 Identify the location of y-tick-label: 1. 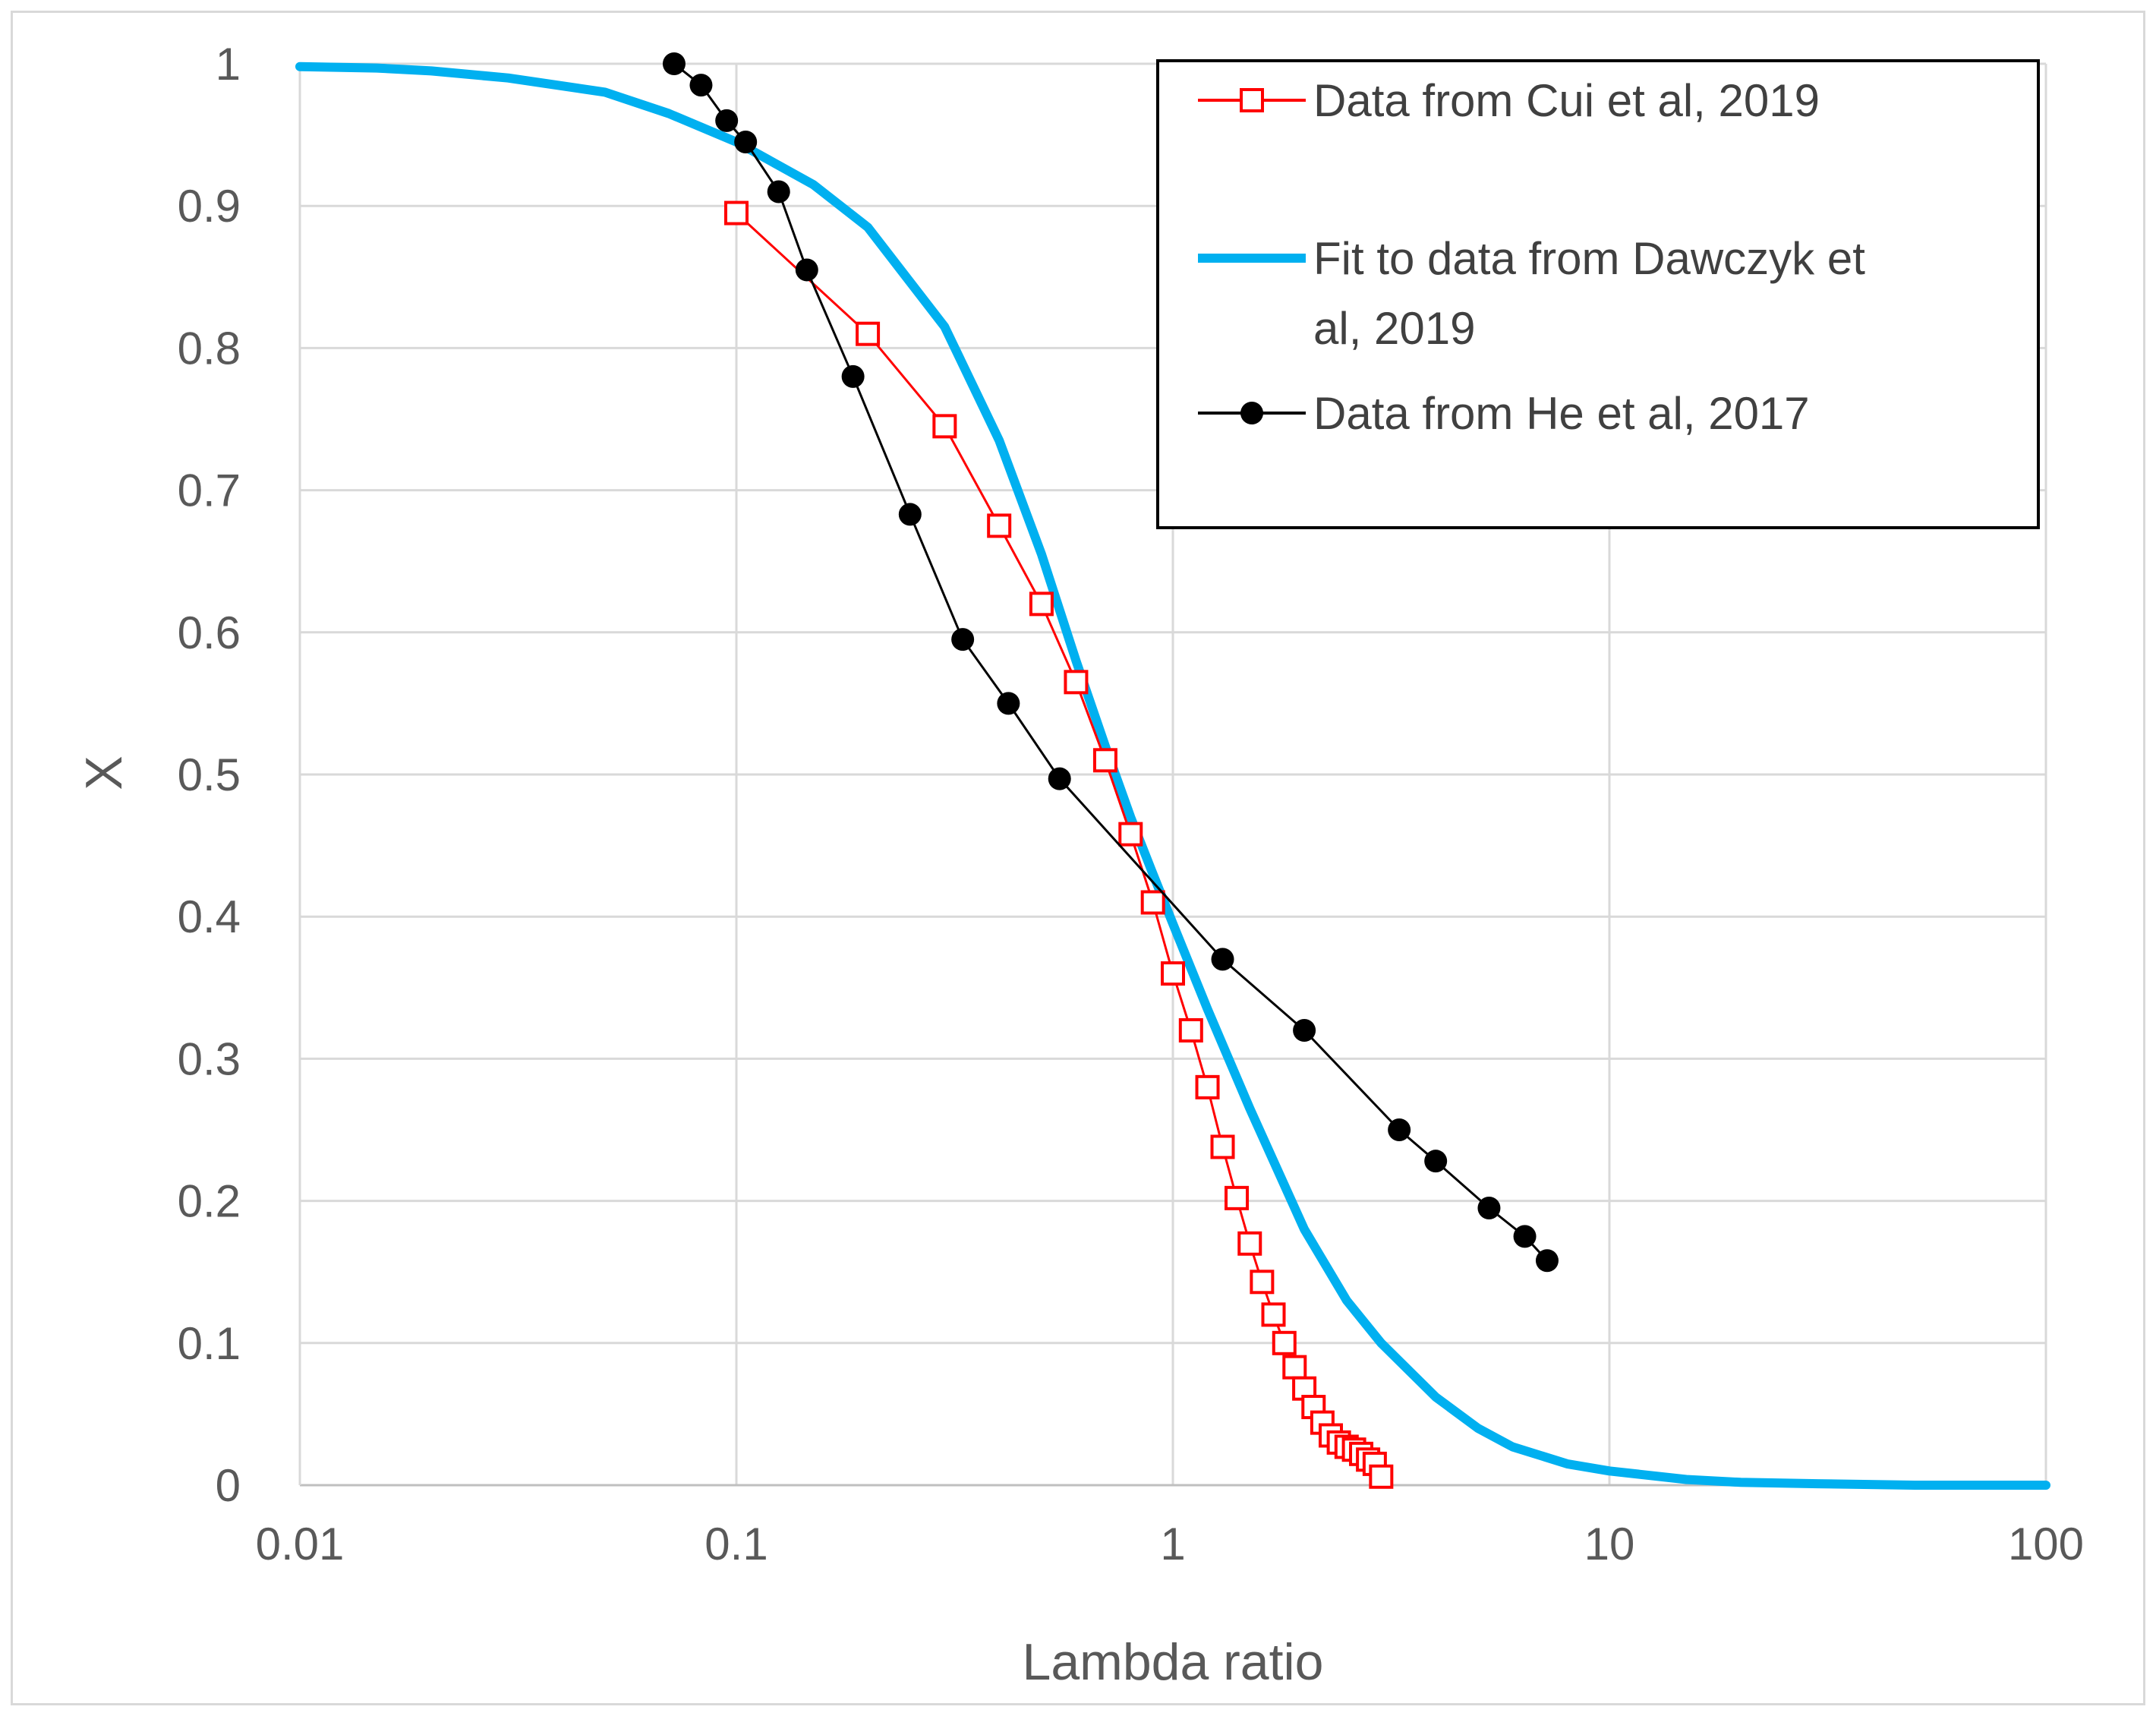
(228, 64).